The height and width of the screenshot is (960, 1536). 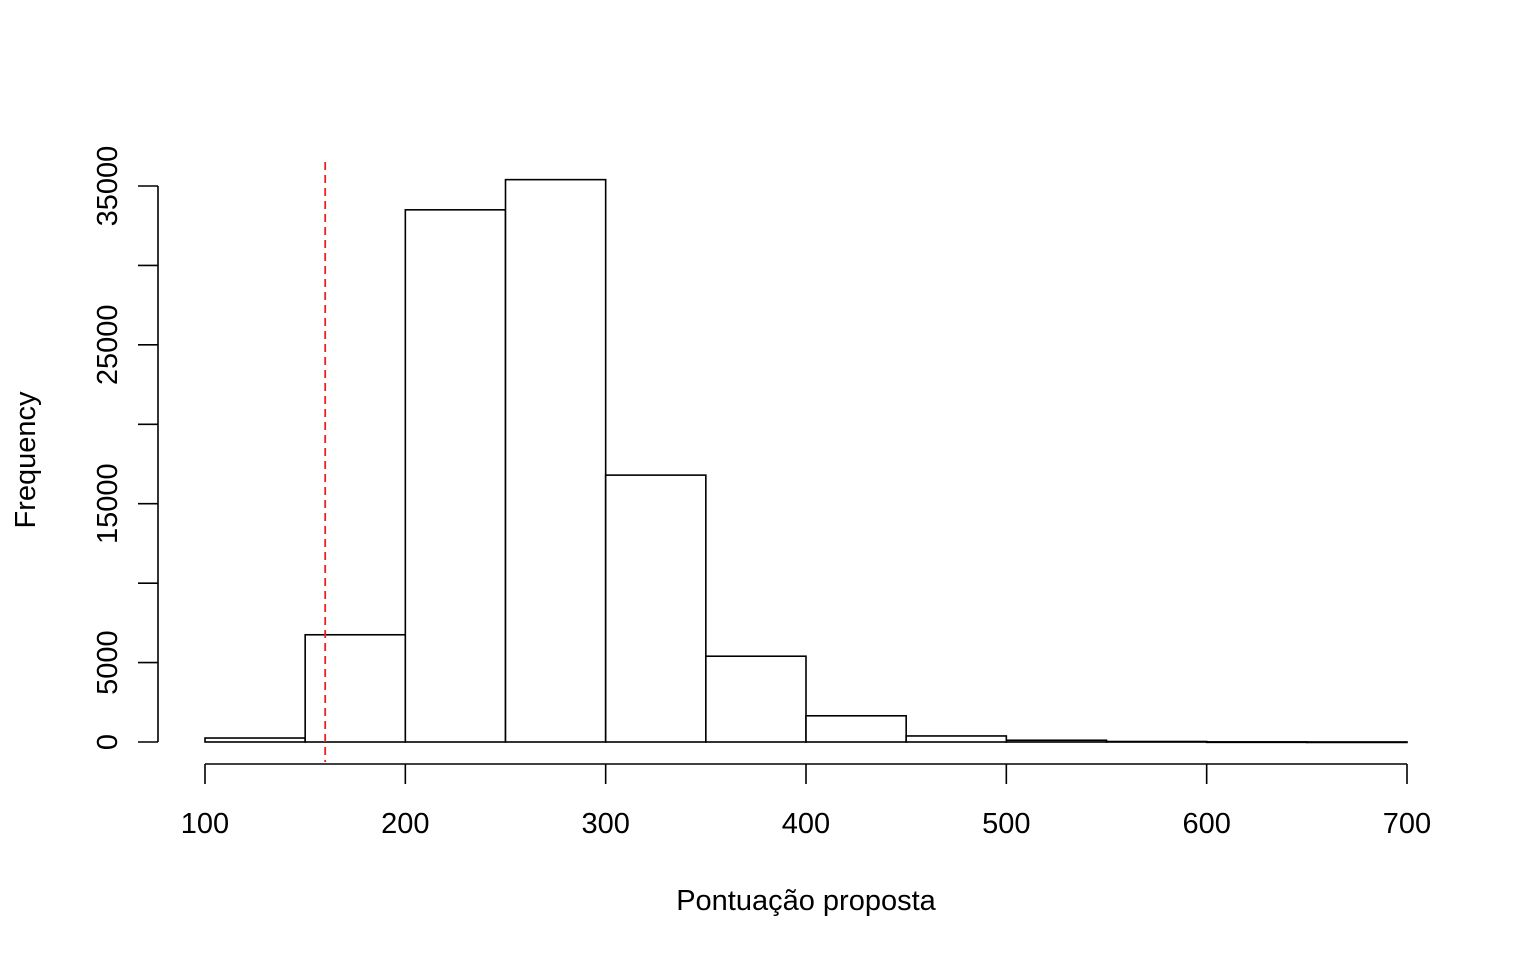 I want to click on y-tick-label-1: 5000, so click(x=108, y=662).